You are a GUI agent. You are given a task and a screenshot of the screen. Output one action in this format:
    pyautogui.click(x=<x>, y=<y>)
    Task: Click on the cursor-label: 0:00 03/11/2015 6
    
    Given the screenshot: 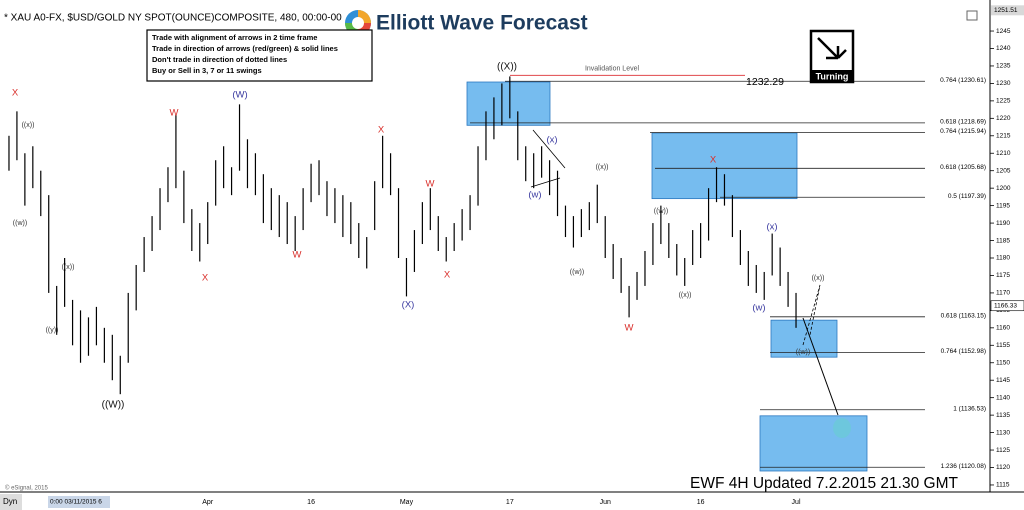 What is the action you would take?
    pyautogui.click(x=76, y=502)
    